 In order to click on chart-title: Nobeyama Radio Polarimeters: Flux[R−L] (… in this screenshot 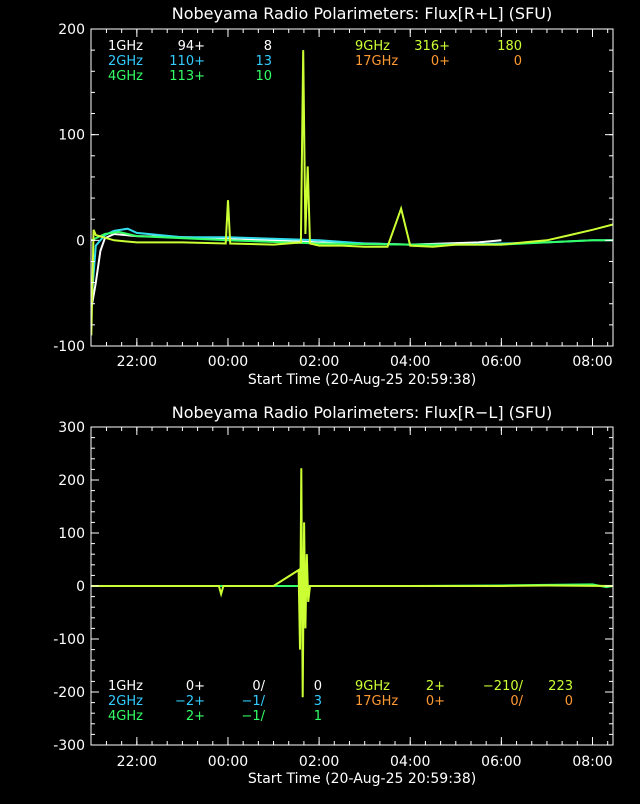, I will do `click(362, 412)`.